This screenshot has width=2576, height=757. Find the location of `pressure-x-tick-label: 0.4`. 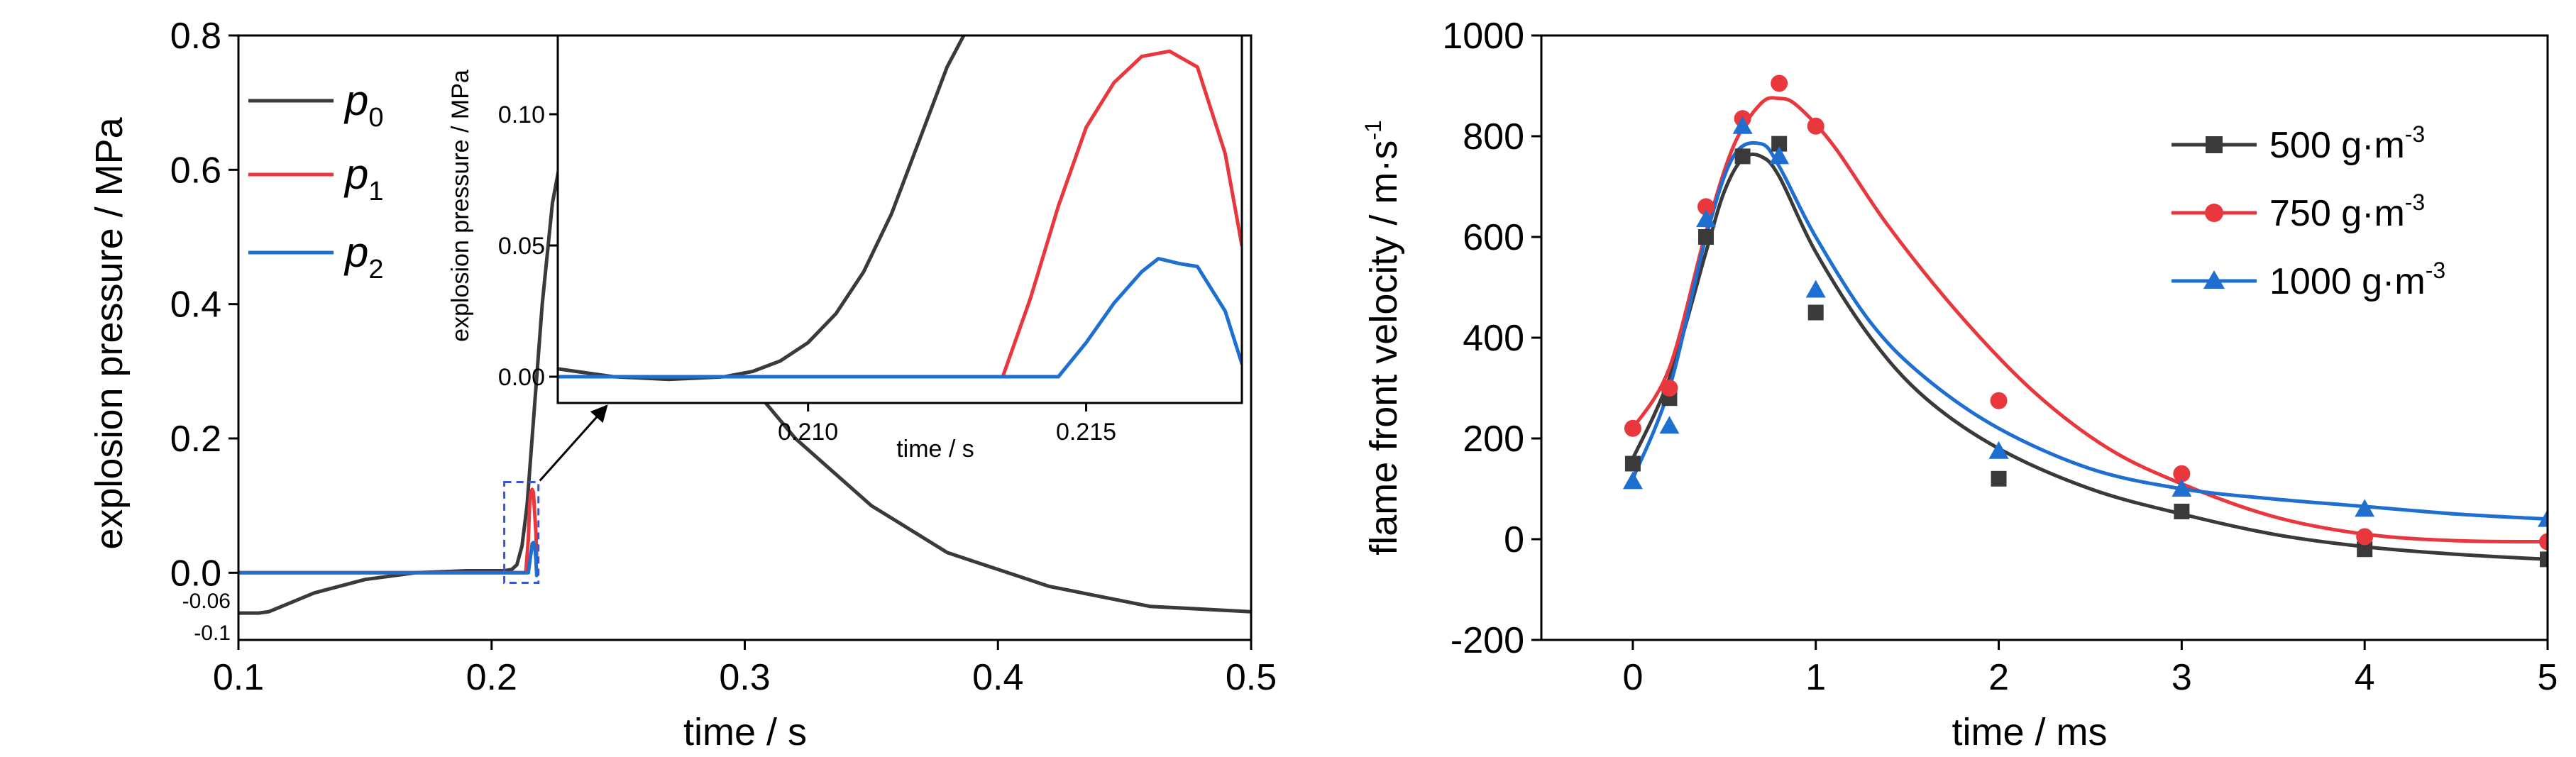

pressure-x-tick-label: 0.4 is located at coordinates (997, 678).